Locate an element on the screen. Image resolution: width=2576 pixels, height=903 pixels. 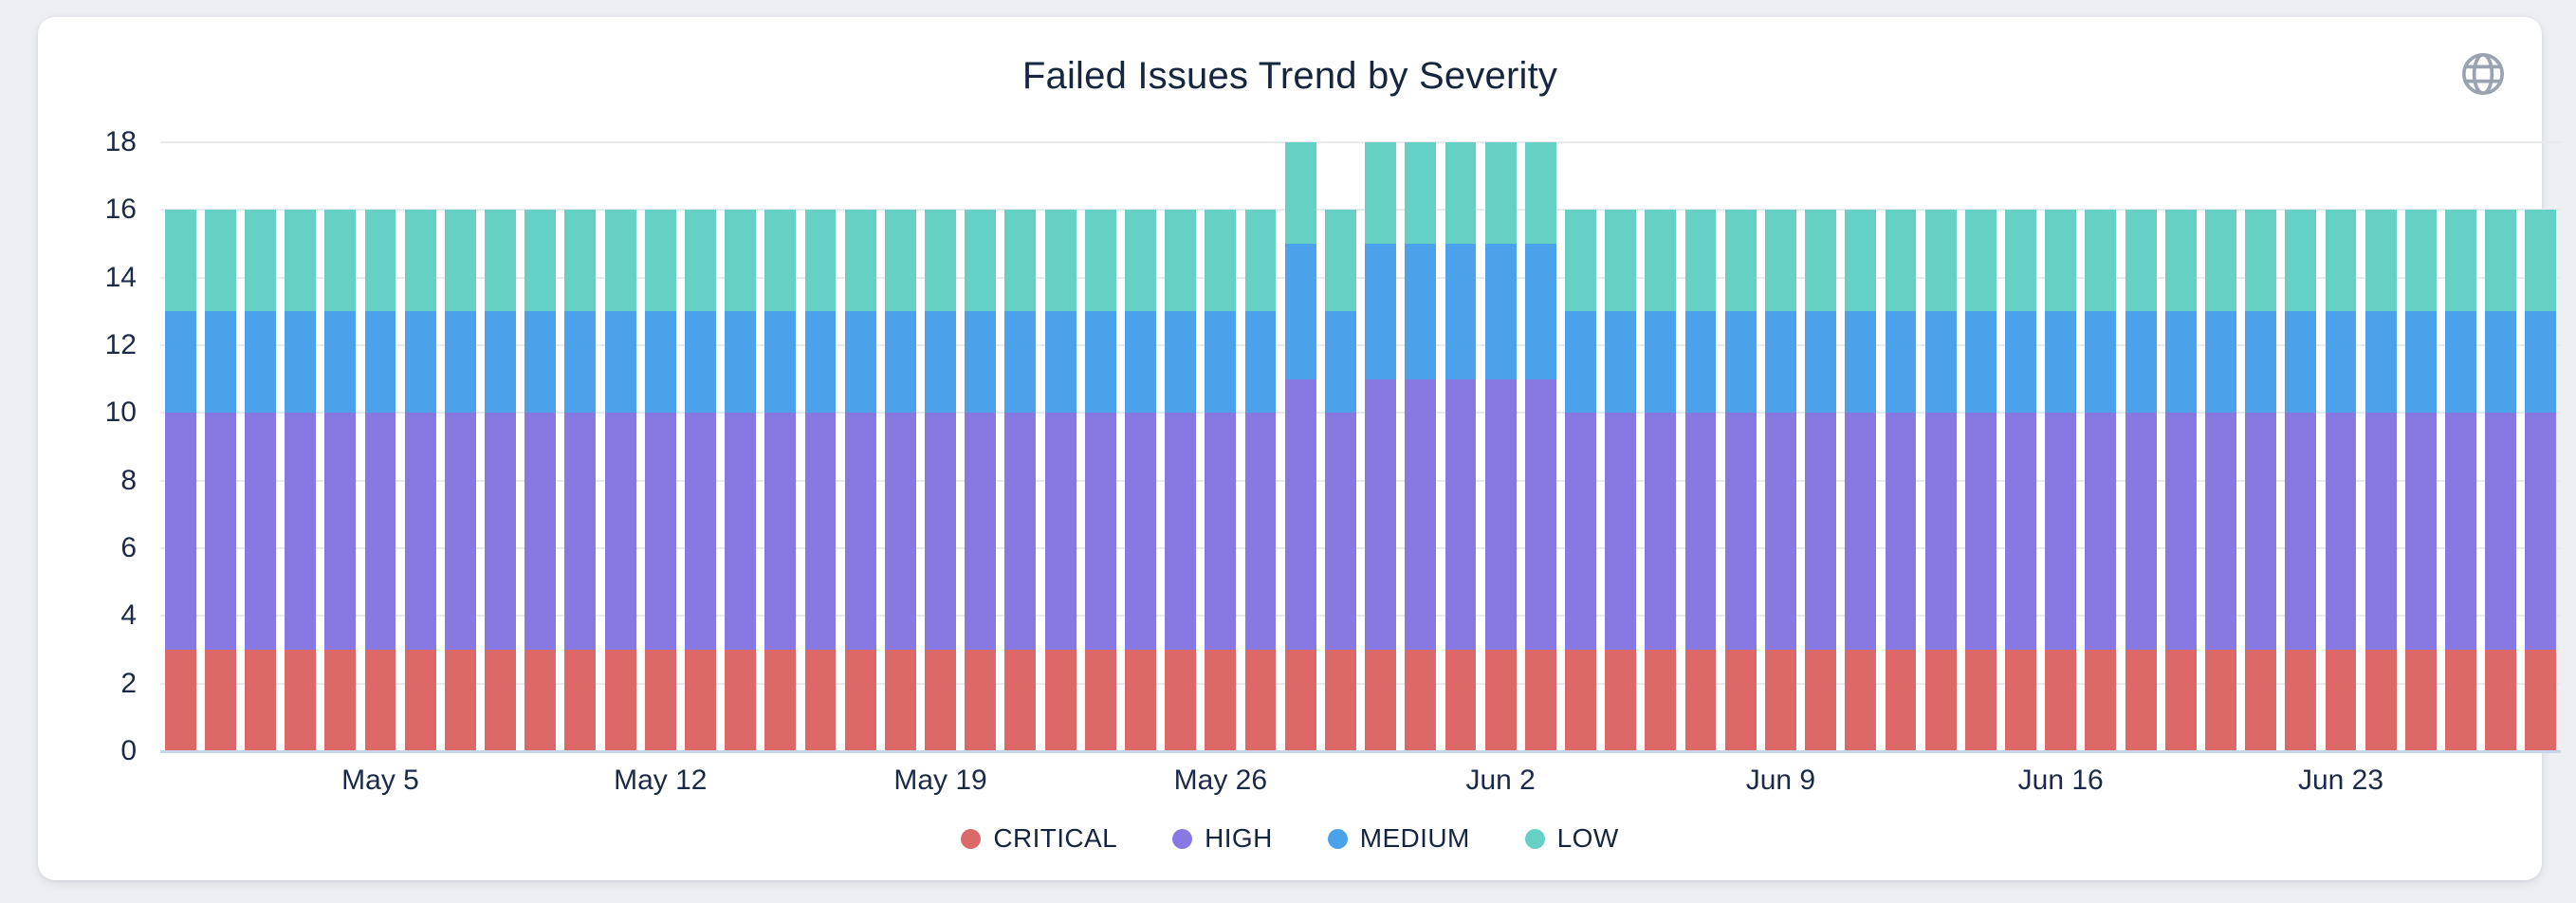
legend-item-high: HIGH is located at coordinates (1222, 839).